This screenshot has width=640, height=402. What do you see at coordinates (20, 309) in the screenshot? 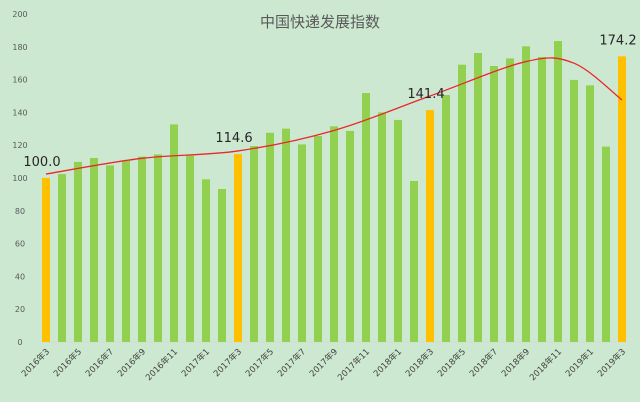
I see `y-tick-label: 20` at bounding box center [20, 309].